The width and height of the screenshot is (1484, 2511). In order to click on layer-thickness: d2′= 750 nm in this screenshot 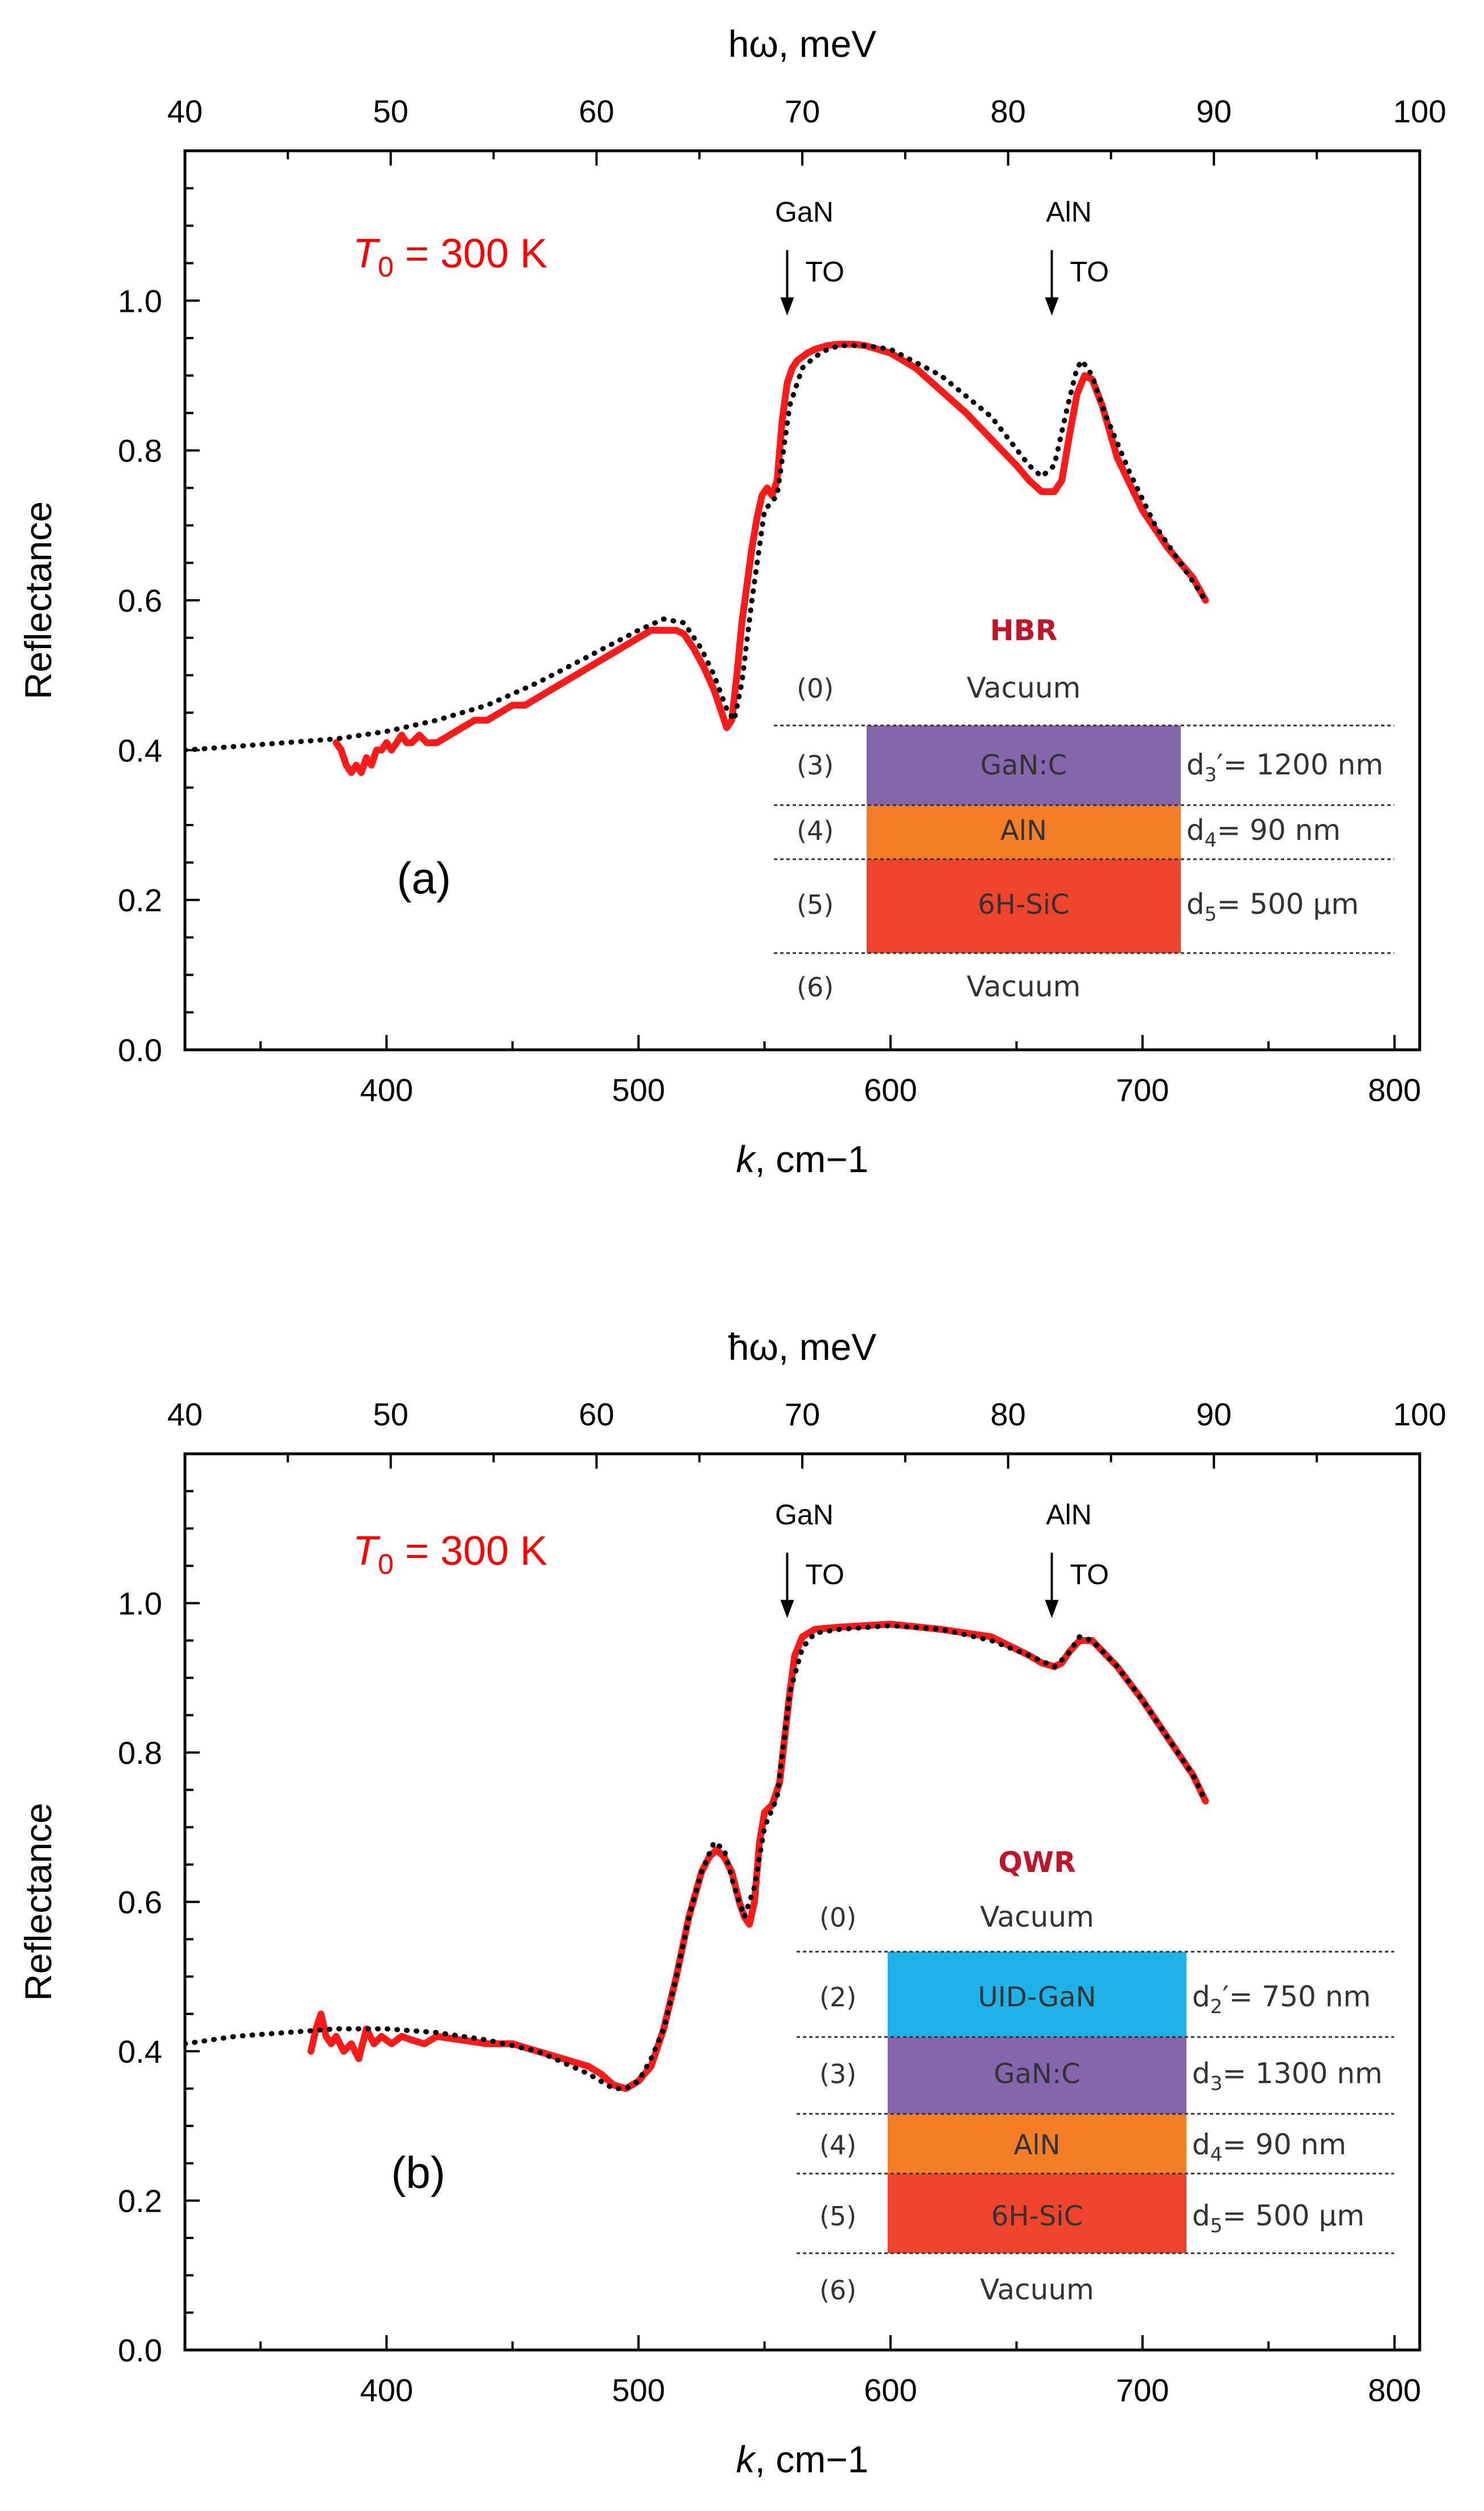, I will do `click(1282, 1999)`.